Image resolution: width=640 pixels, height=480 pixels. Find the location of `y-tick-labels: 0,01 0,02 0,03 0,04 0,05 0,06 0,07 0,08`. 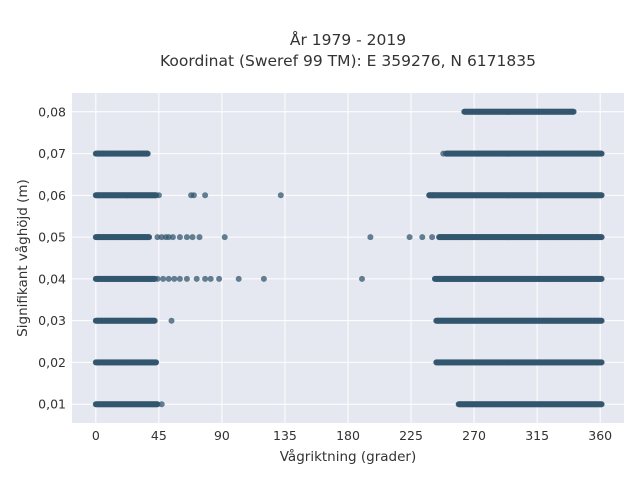

y-tick-labels: 0,01 0,02 0,03 0,04 0,05 0,06 0,07 0,08 is located at coordinates (52, 257).